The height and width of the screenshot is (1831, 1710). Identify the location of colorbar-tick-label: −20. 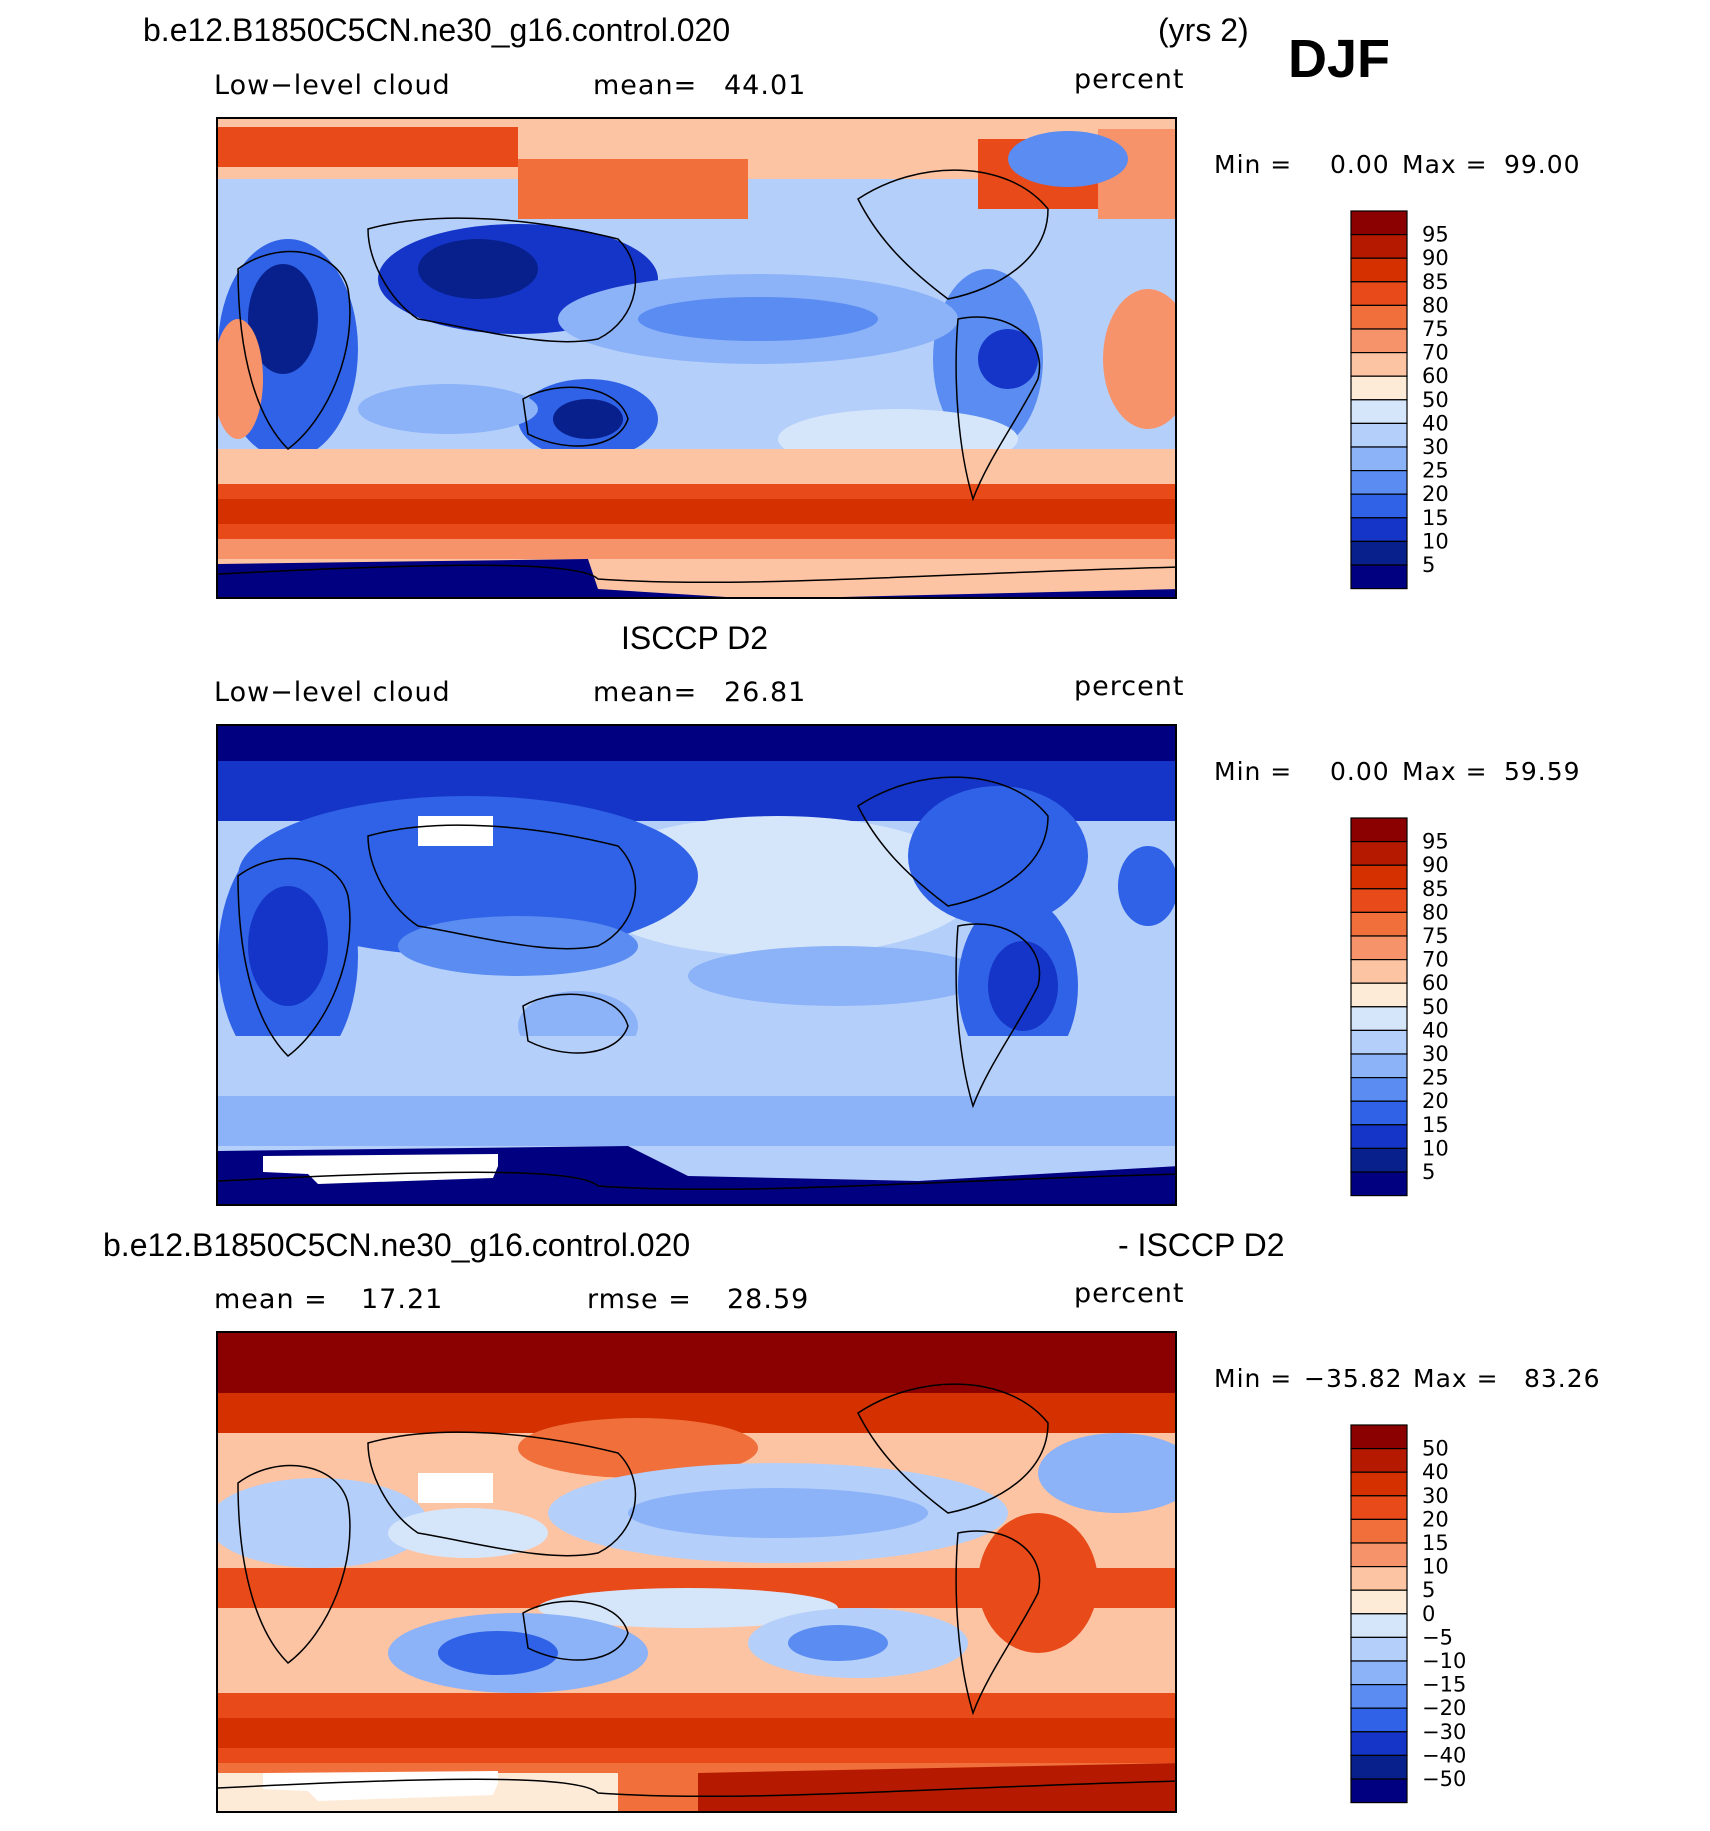
(1444, 1708).